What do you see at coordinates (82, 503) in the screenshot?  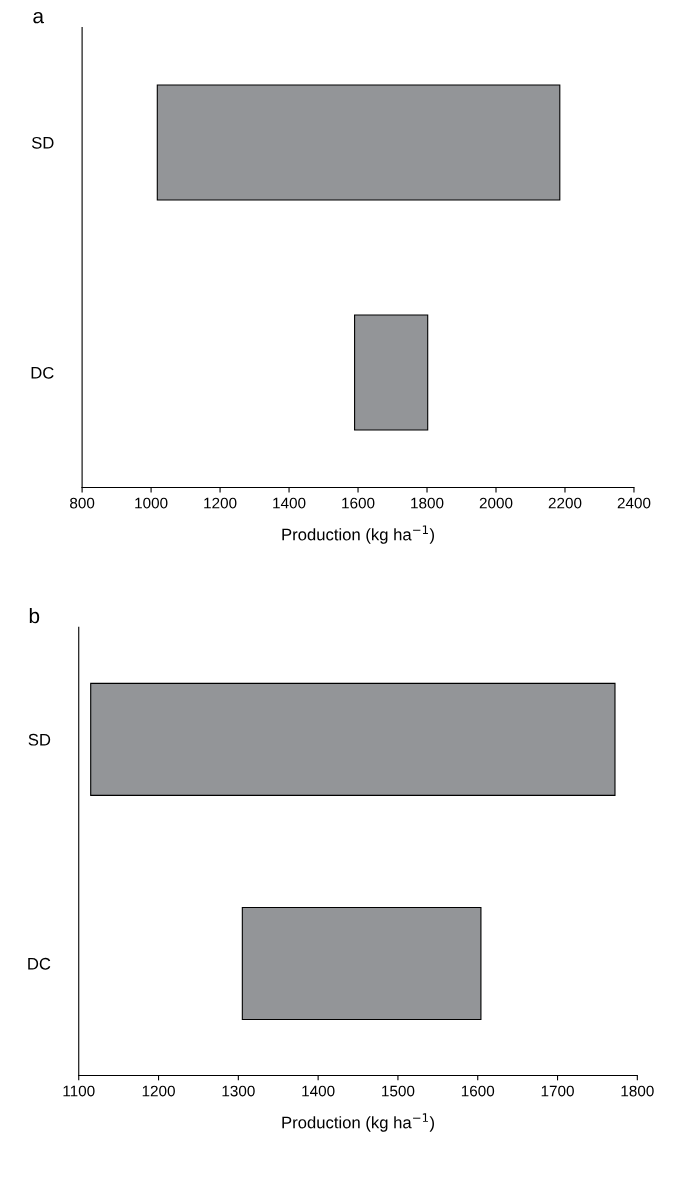 I see `x-tick-label: 800` at bounding box center [82, 503].